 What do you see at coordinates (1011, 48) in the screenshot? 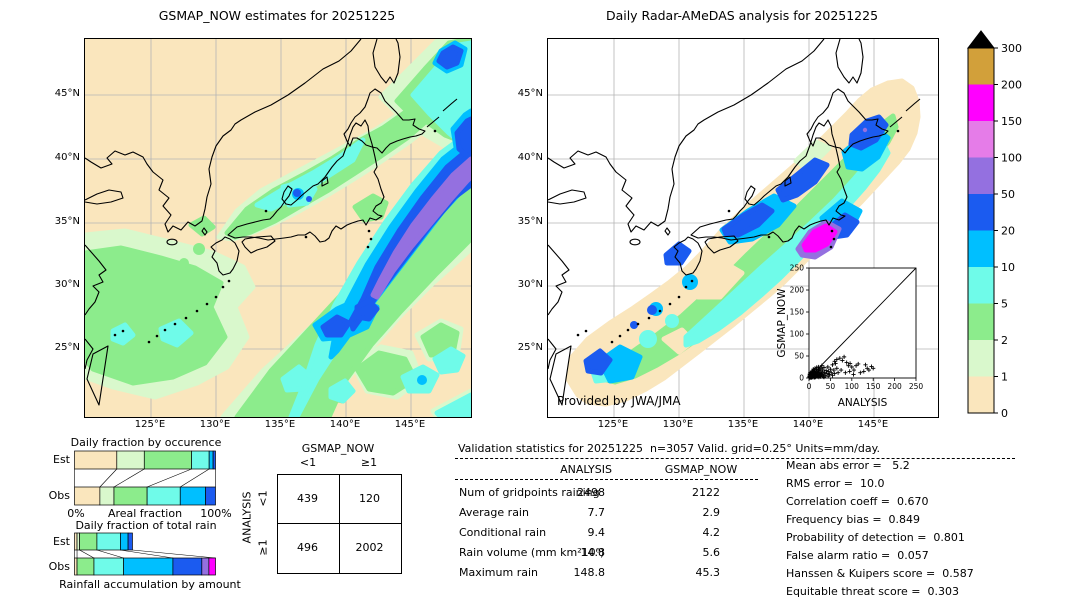
I see `colorbar-tick-label: 300` at bounding box center [1011, 48].